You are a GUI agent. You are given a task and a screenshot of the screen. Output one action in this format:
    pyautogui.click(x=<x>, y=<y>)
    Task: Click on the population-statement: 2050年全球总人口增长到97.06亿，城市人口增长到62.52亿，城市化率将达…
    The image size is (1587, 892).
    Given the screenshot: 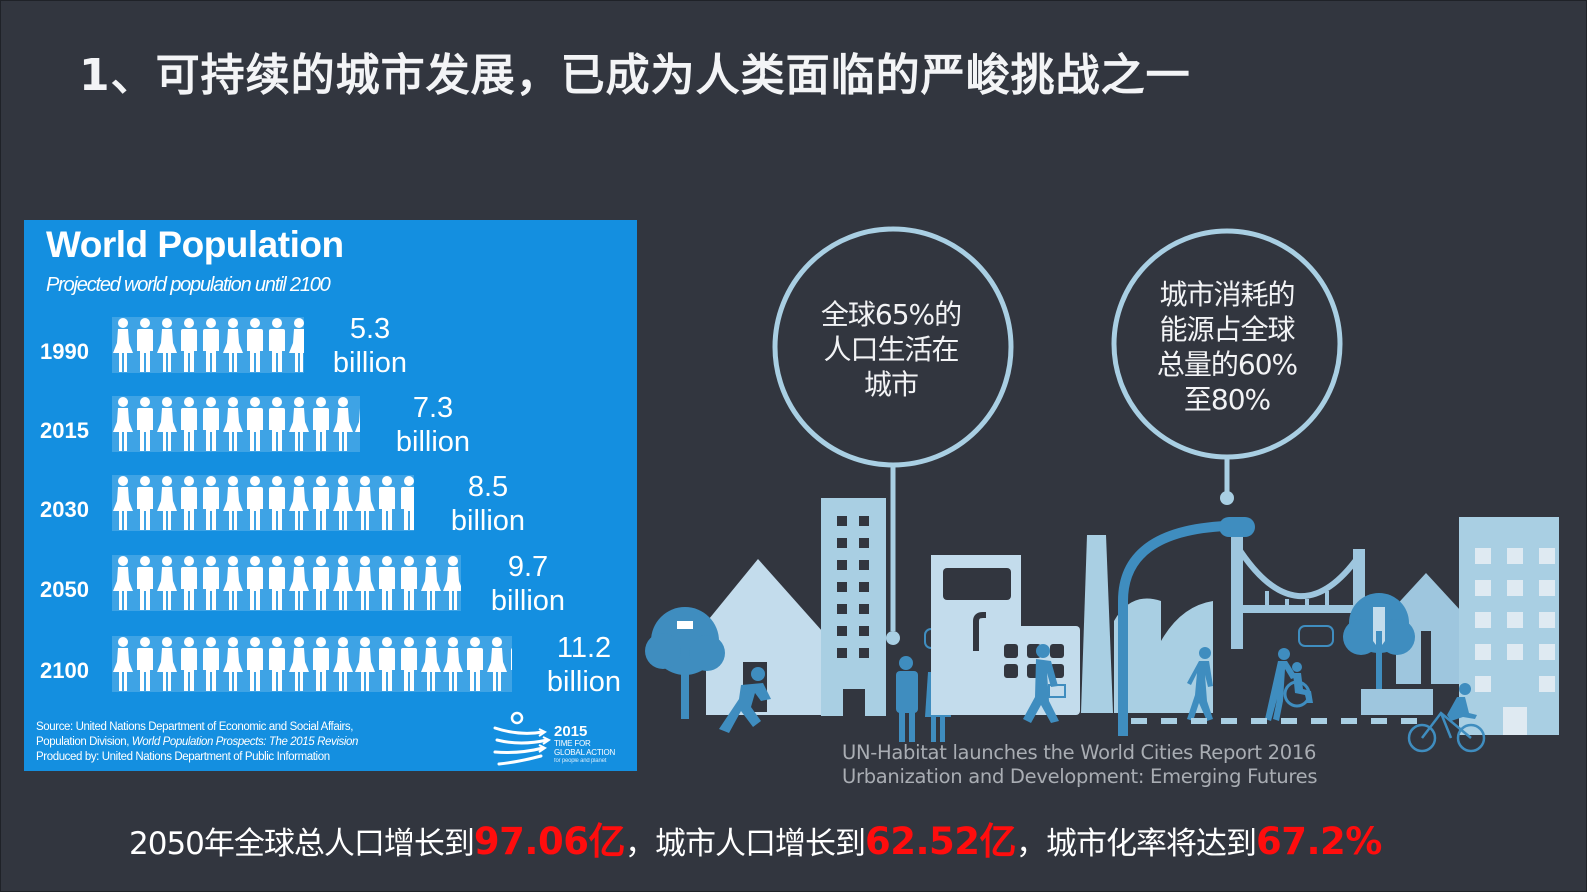 What is the action you would take?
    pyautogui.click(x=755, y=841)
    